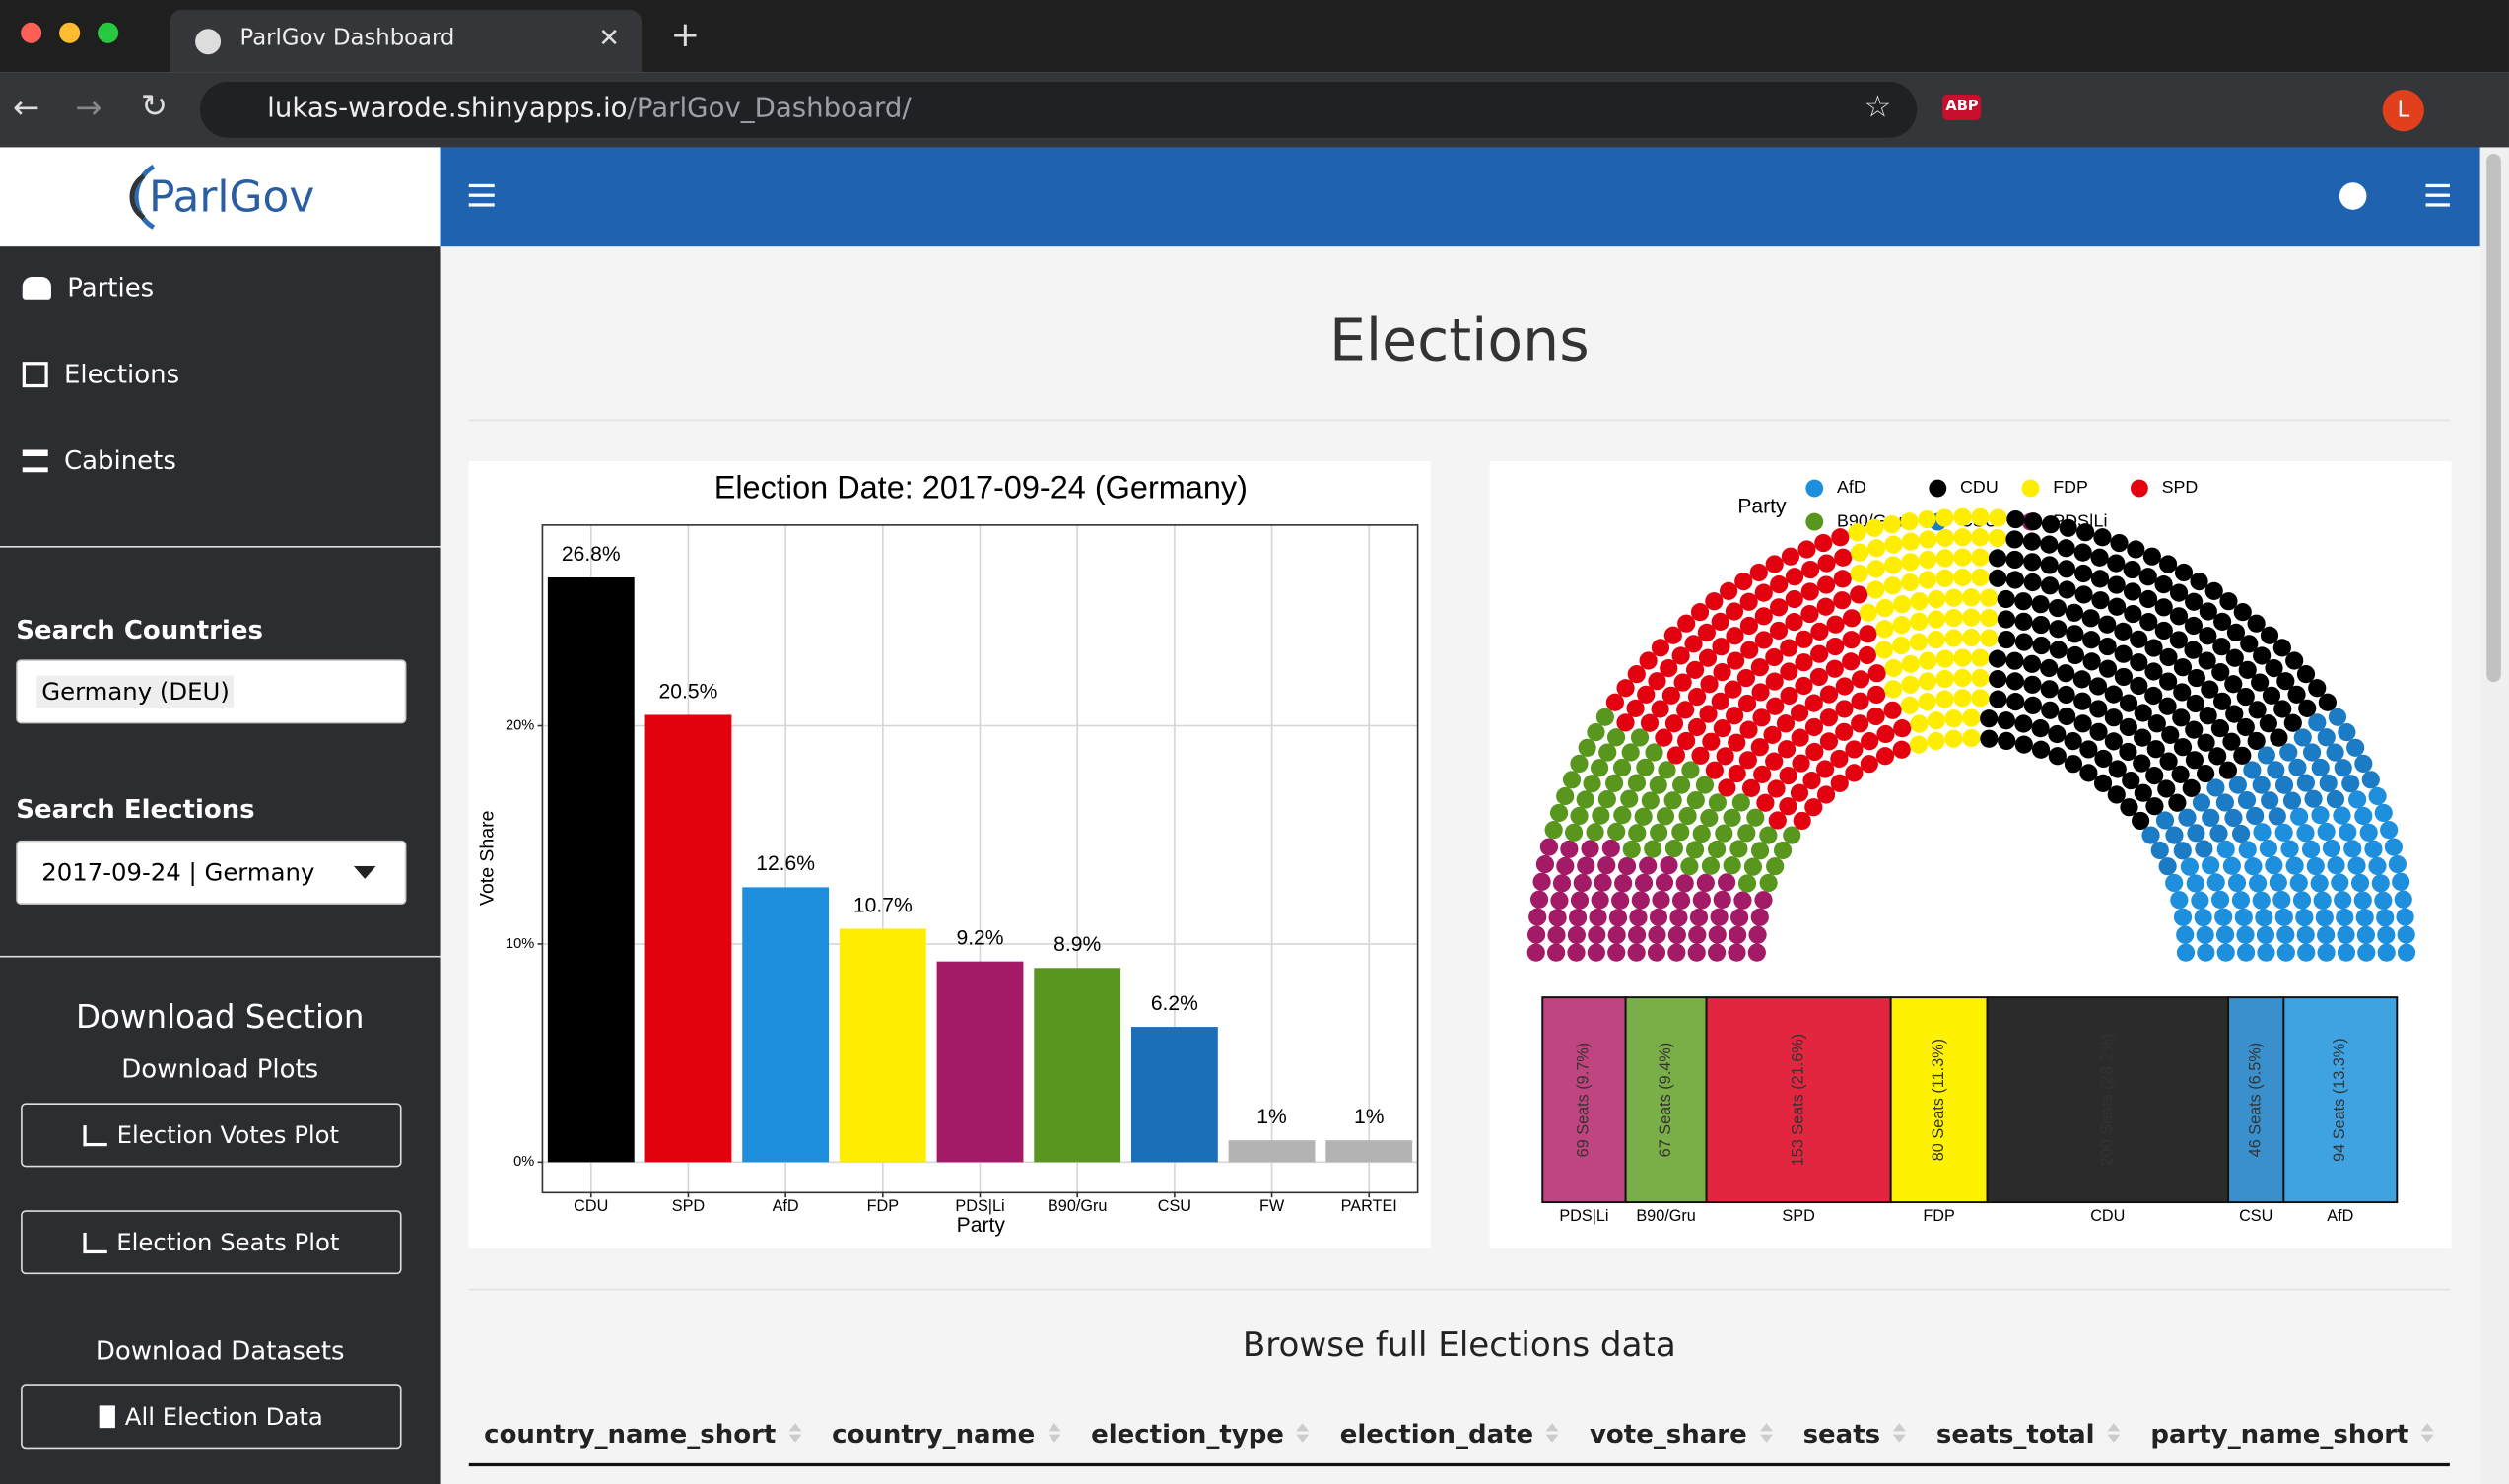  I want to click on active-tab: ParlGov Dashboard ✕, so click(406, 41).